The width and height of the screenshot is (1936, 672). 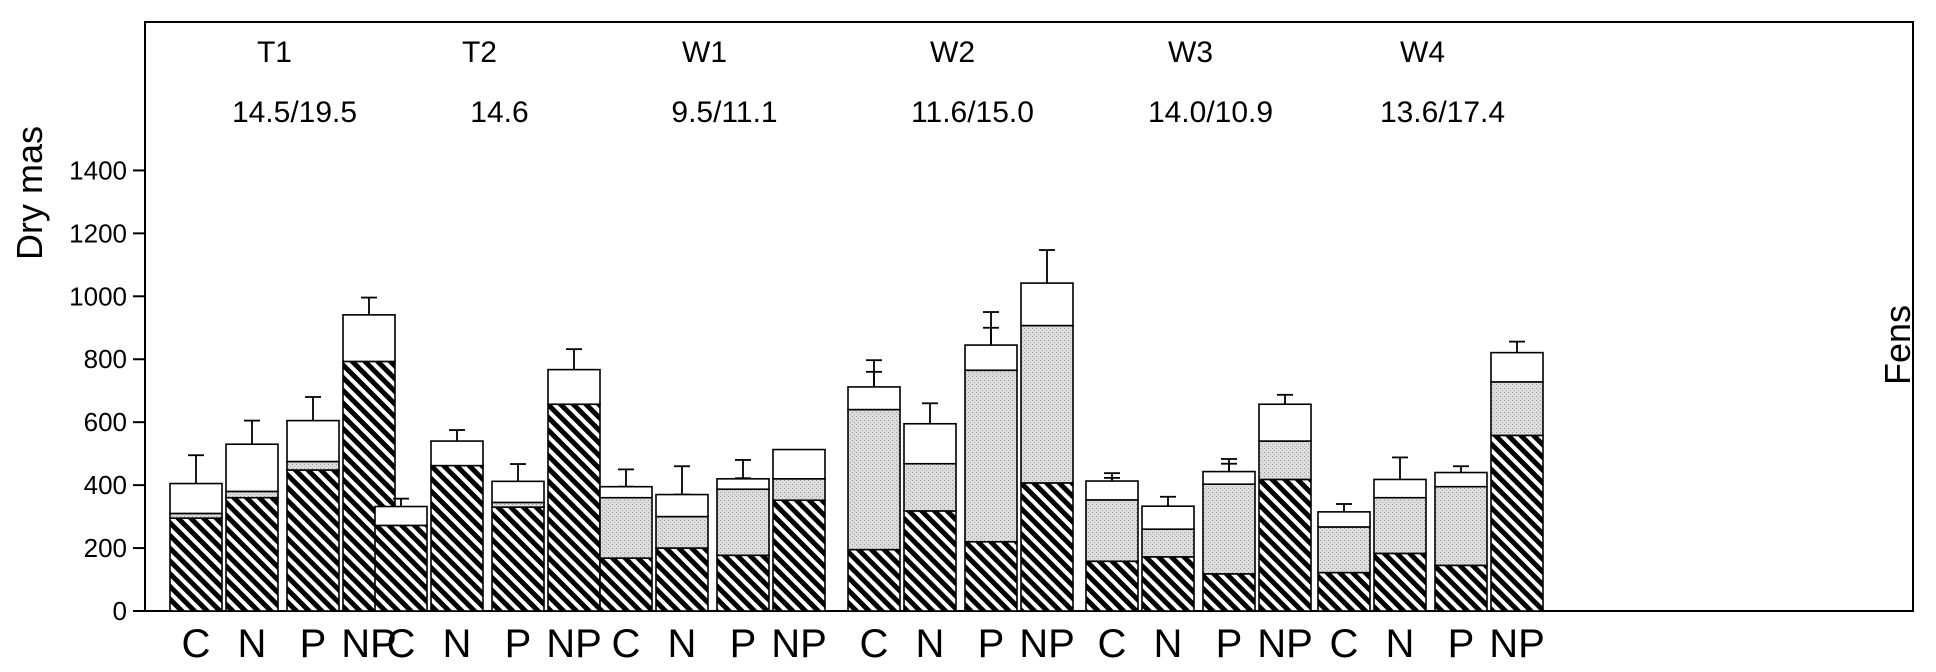 I want to click on group-subtitle: 14.5/19.5, so click(x=294, y=112).